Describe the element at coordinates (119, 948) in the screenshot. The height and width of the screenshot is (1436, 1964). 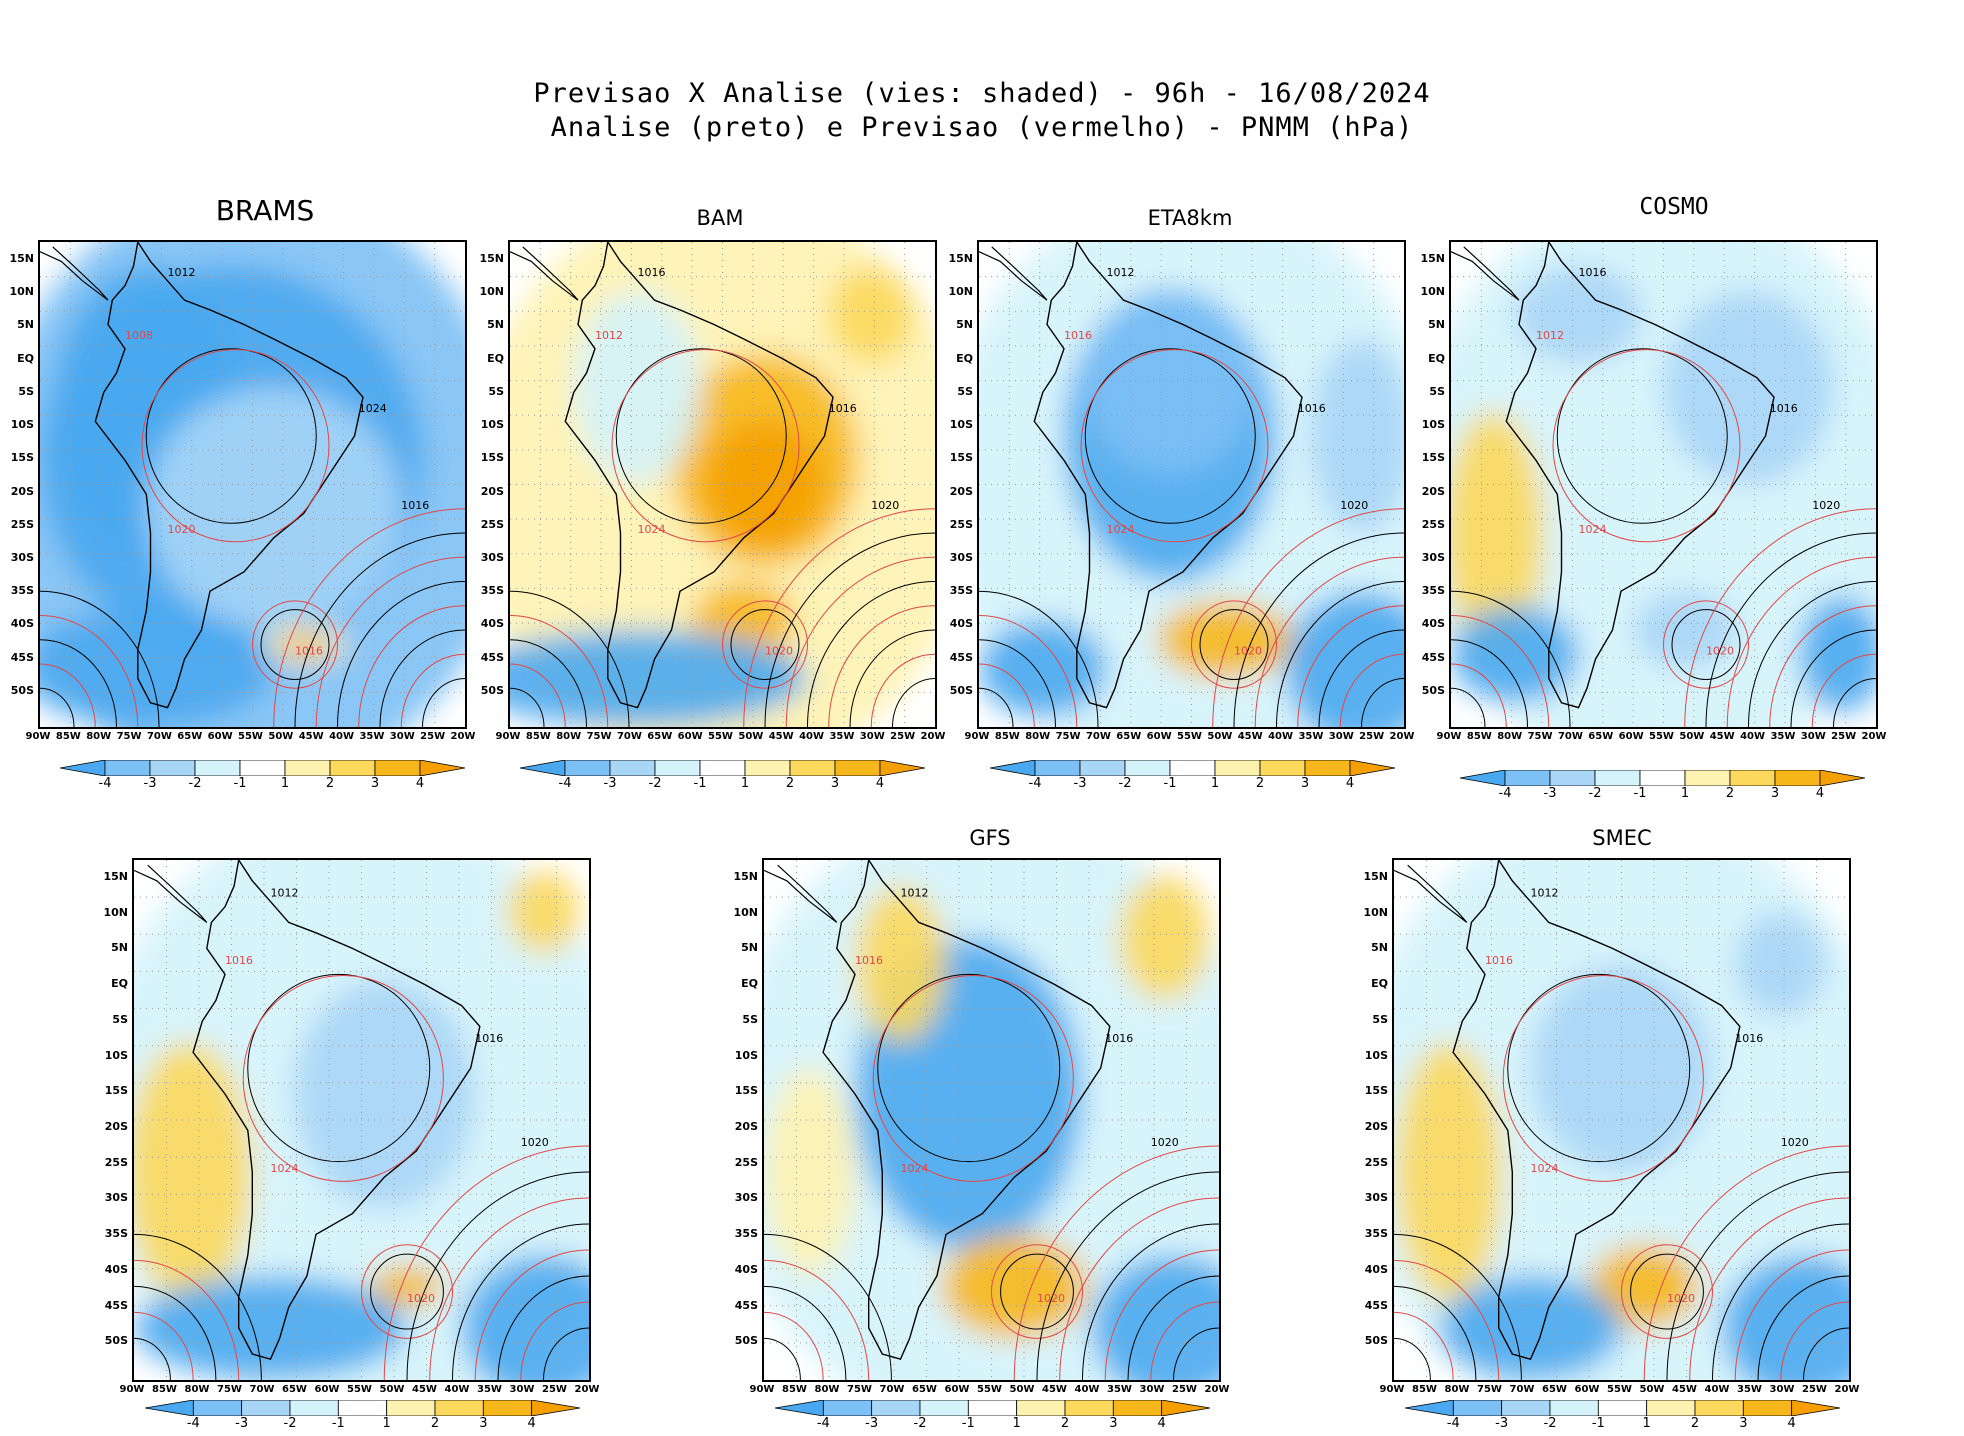
I see `lat-label: 5N` at that location.